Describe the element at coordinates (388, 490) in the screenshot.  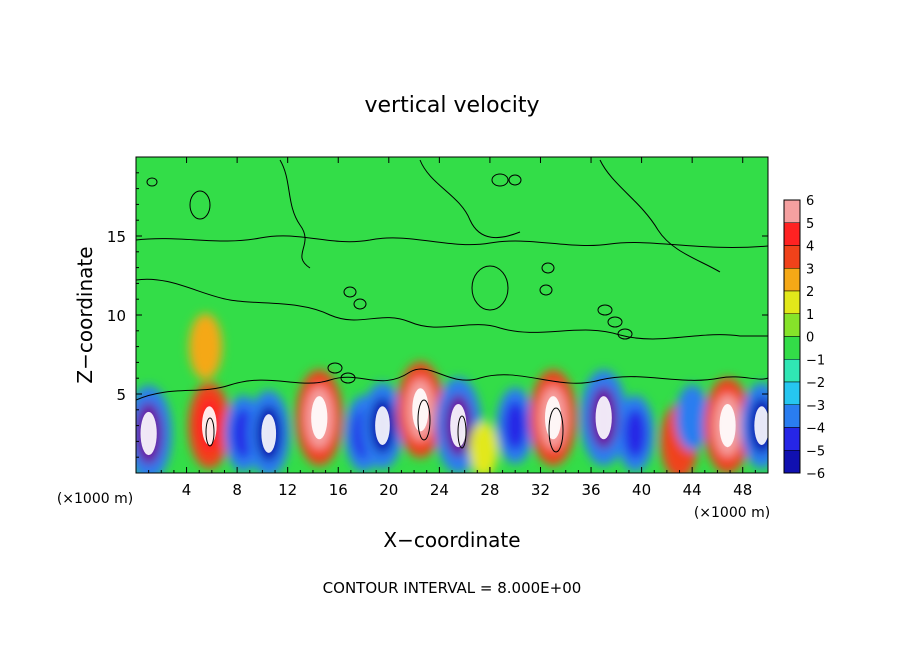
I see `x-tick-label: 20` at that location.